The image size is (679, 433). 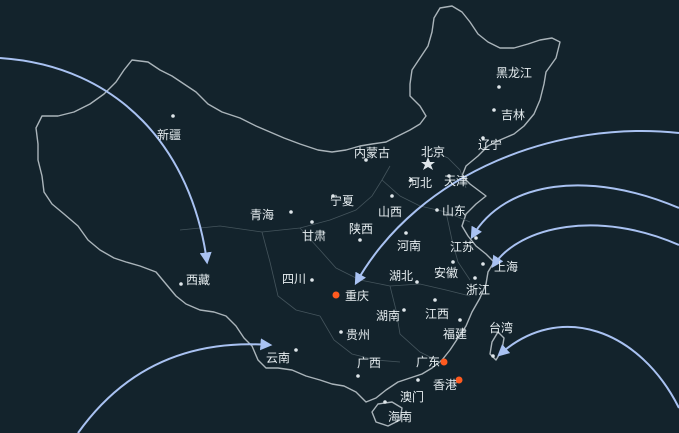 What do you see at coordinates (454, 211) in the screenshot?
I see `label-shandong: 山东` at bounding box center [454, 211].